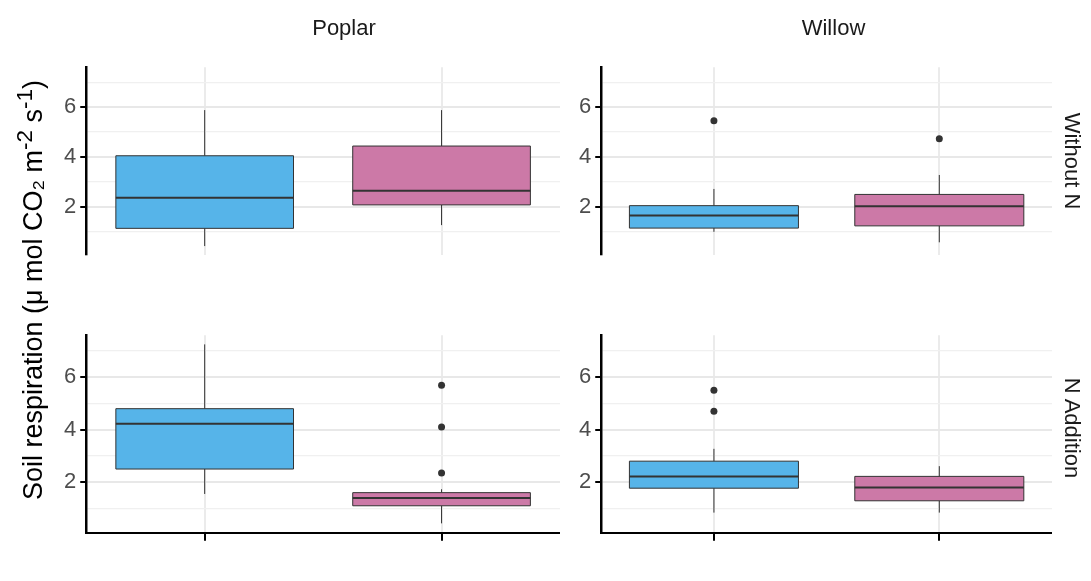 Image resolution: width=1091 pixels, height=581 pixels. Describe the element at coordinates (344, 28) in the screenshot. I see `chart-title: Poplar` at that location.